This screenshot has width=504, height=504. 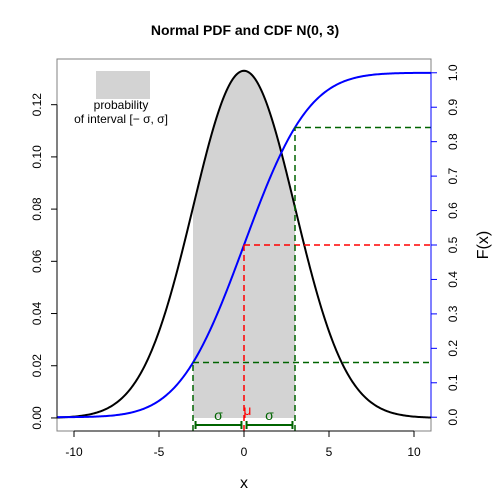 I want to click on annotation-0: σ, so click(x=218, y=415).